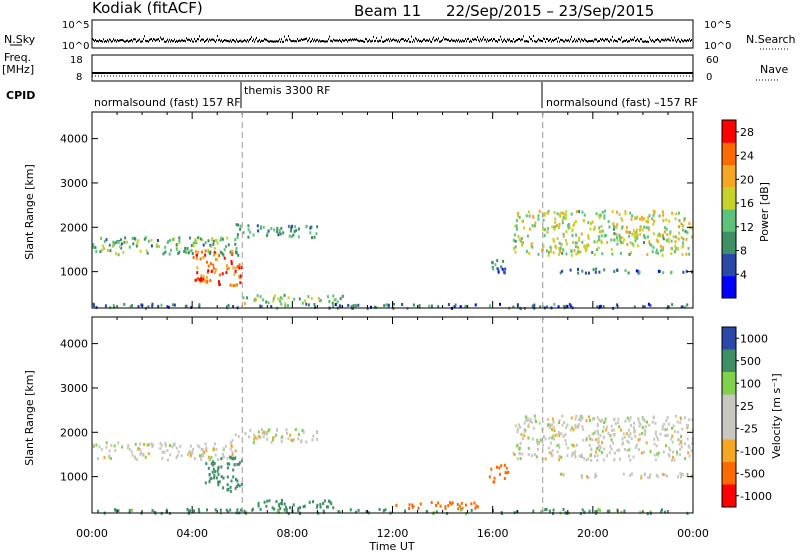 This screenshot has height=554, width=800. I want to click on y-tick-label: 2000, so click(74, 432).